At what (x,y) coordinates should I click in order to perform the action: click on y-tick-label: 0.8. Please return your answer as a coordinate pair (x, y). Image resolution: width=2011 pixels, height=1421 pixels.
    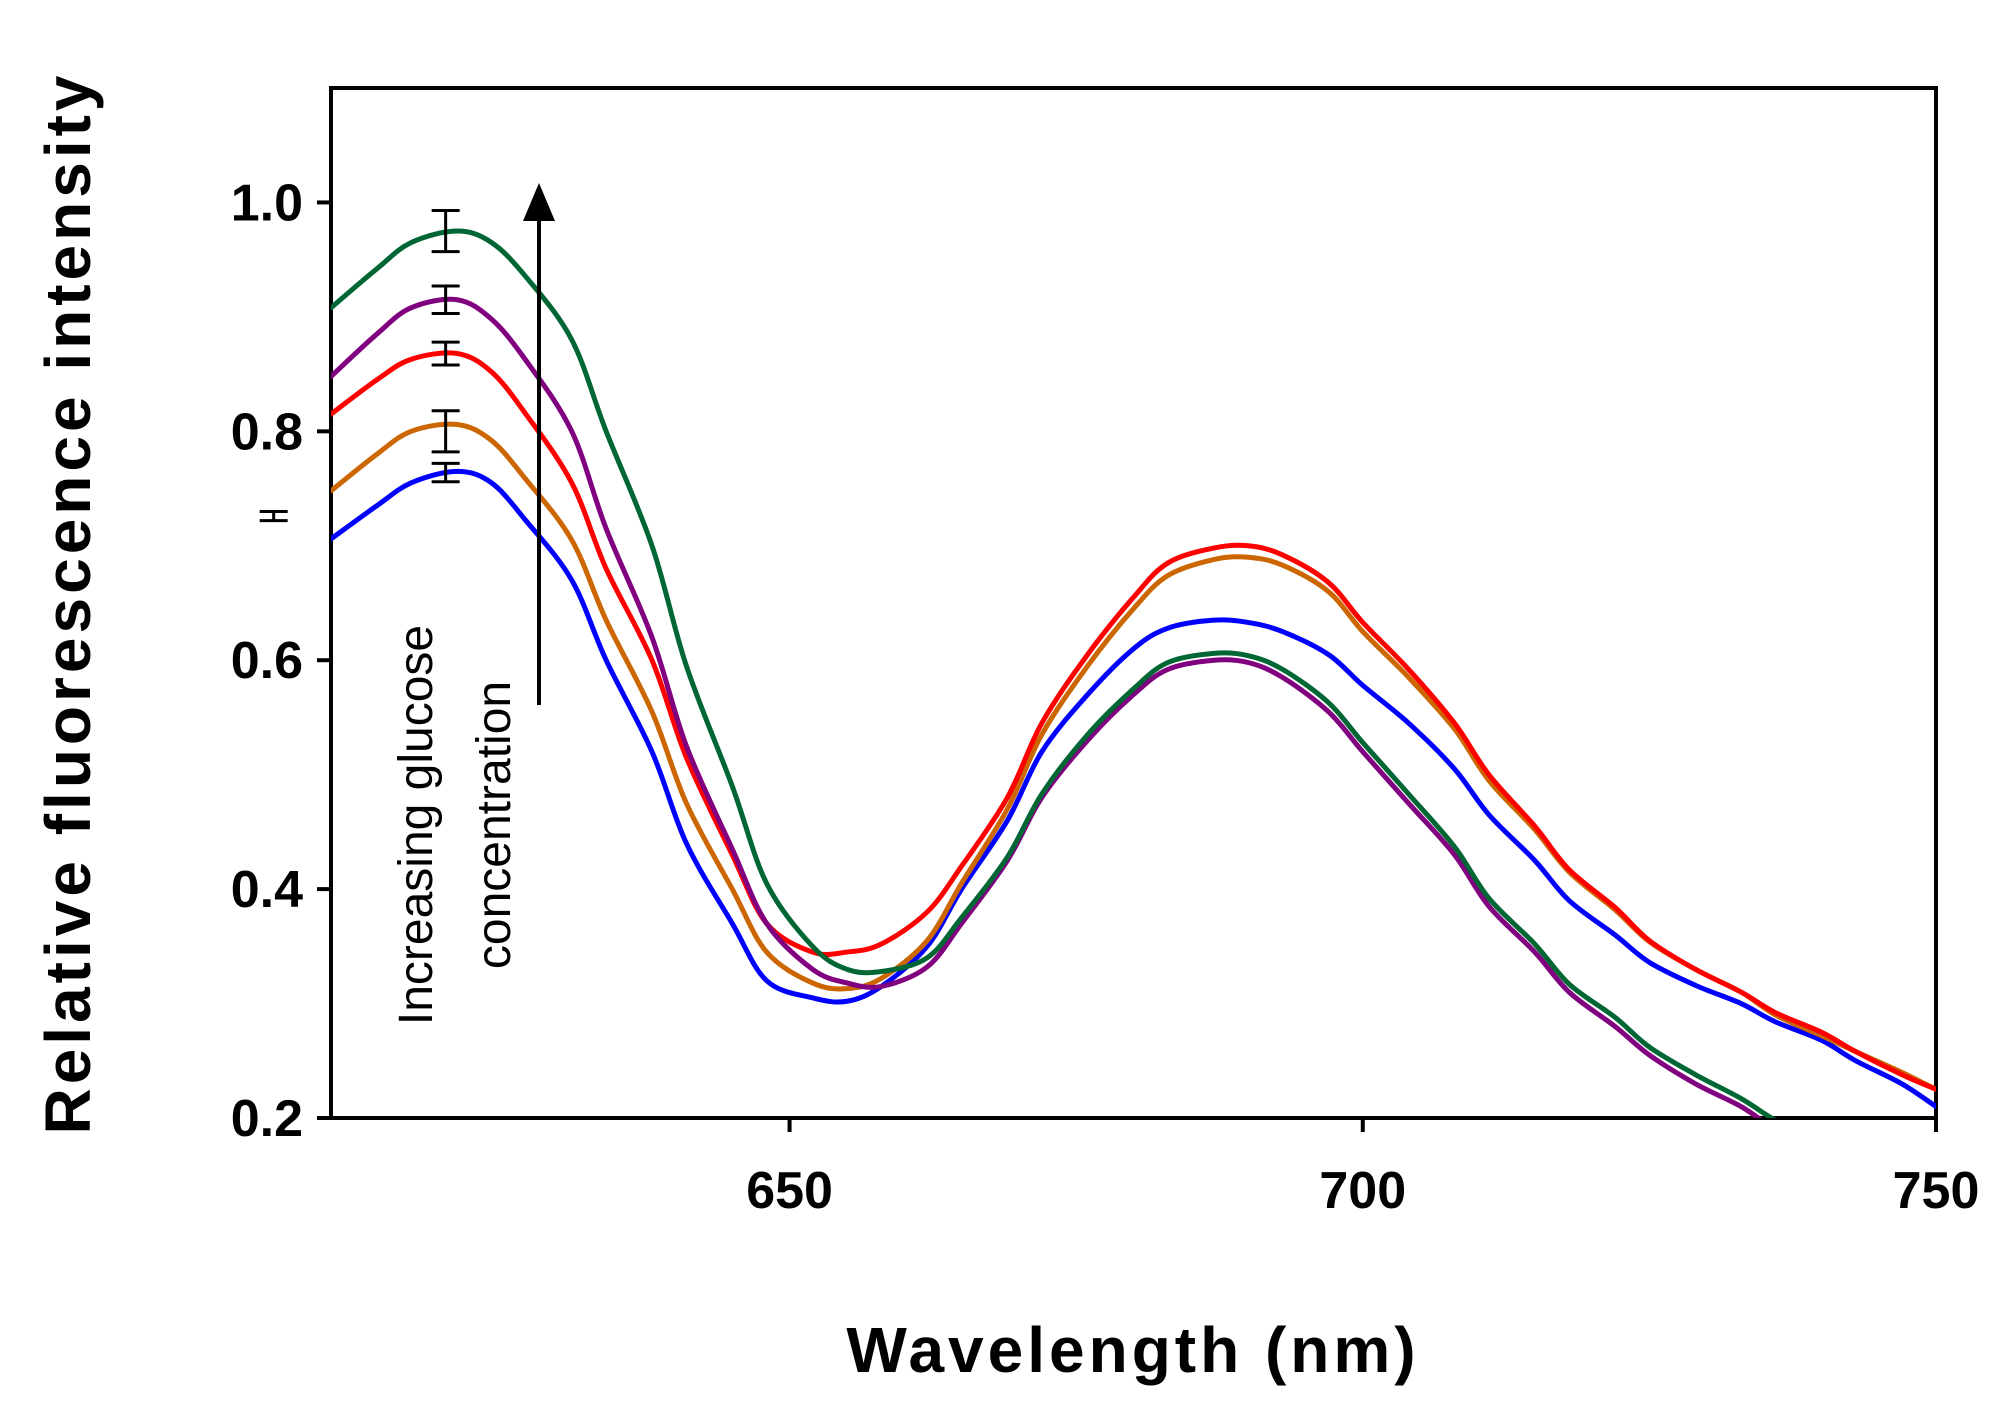
    Looking at the image, I should click on (267, 432).